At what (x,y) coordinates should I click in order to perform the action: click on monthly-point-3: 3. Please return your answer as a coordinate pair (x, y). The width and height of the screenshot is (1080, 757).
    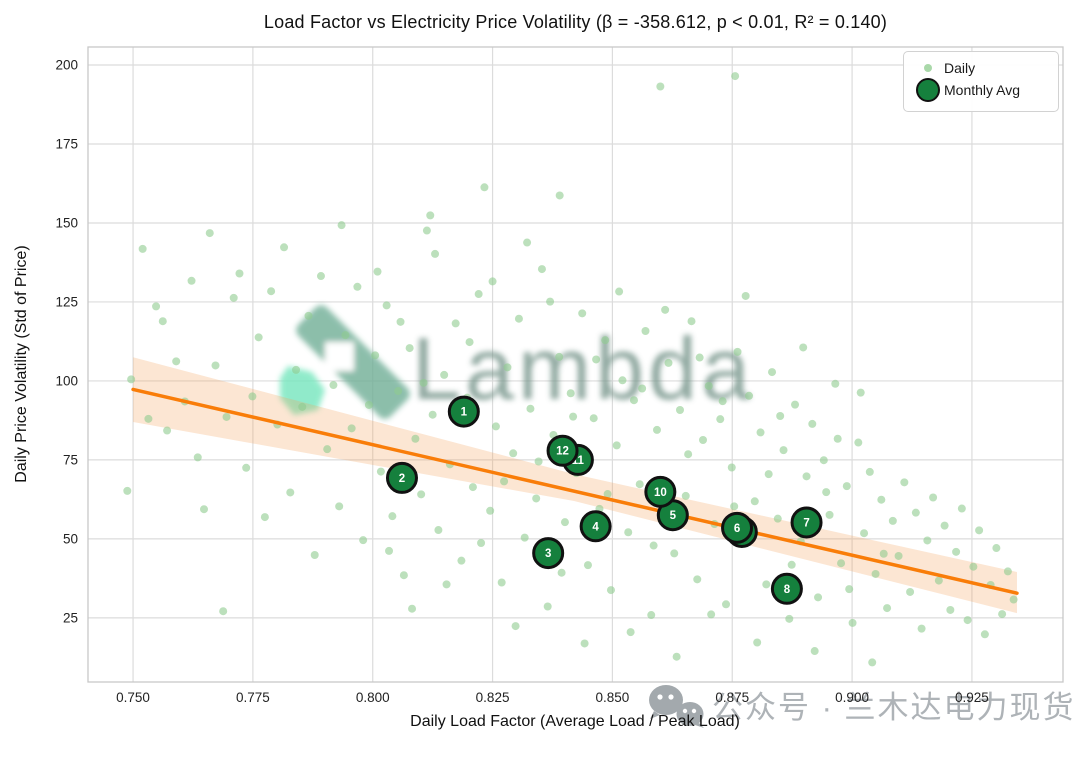
    Looking at the image, I should click on (548, 553).